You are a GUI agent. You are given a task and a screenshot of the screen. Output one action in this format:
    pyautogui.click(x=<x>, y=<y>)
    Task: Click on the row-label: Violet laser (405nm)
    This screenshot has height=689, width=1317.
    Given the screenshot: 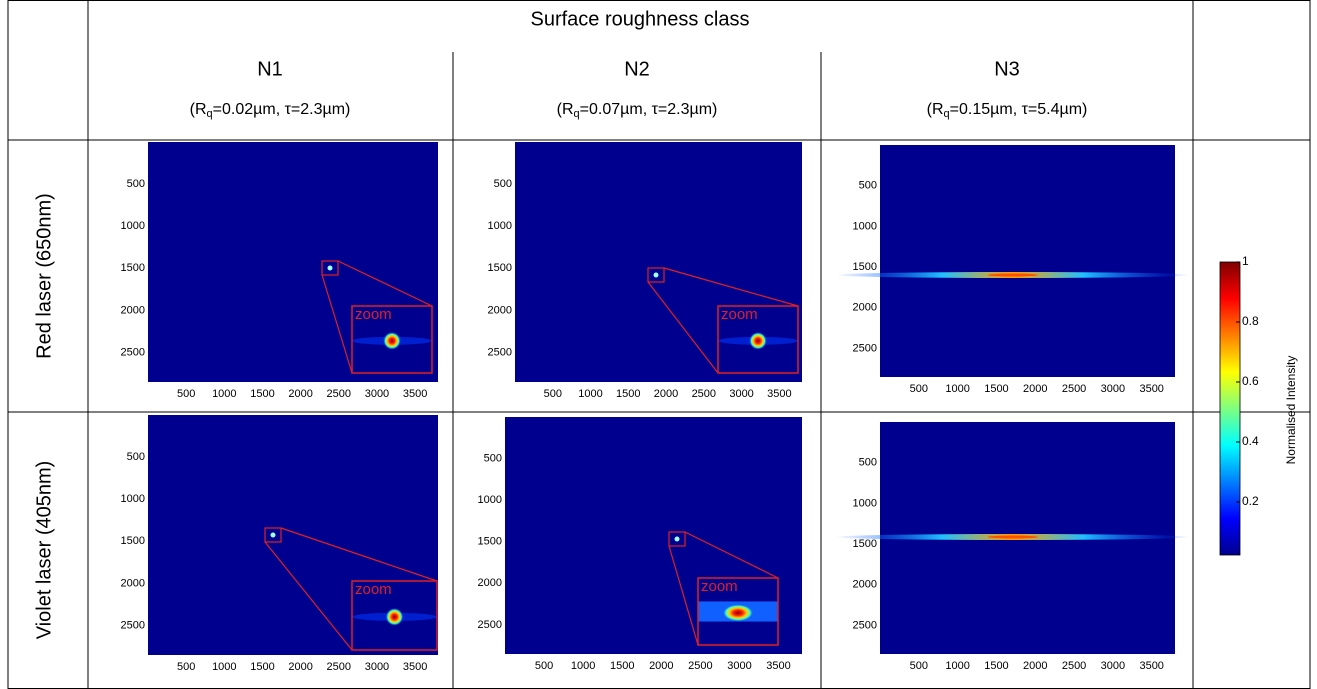 What is the action you would take?
    pyautogui.click(x=44, y=550)
    